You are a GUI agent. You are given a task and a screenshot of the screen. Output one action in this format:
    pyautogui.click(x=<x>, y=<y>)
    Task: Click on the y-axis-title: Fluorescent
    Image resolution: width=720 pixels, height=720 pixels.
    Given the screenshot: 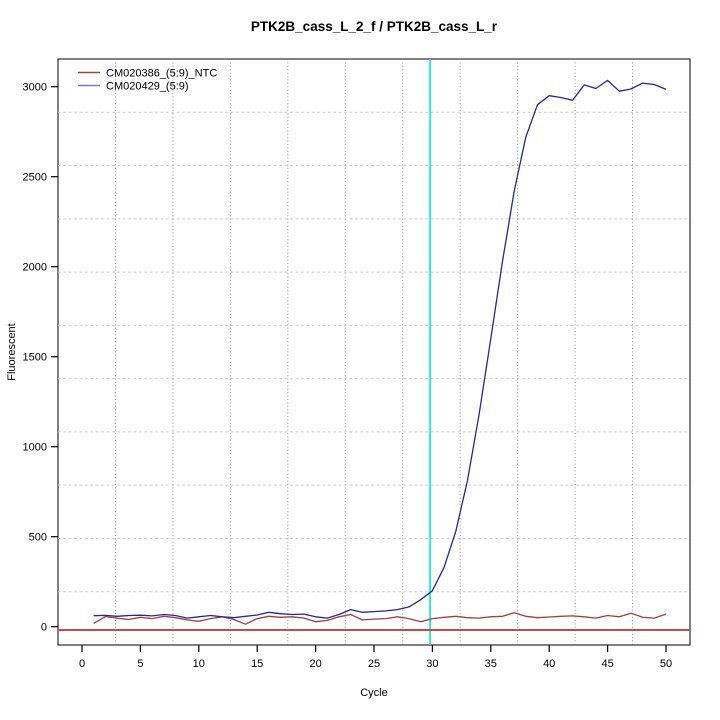 What is the action you would take?
    pyautogui.click(x=12, y=351)
    